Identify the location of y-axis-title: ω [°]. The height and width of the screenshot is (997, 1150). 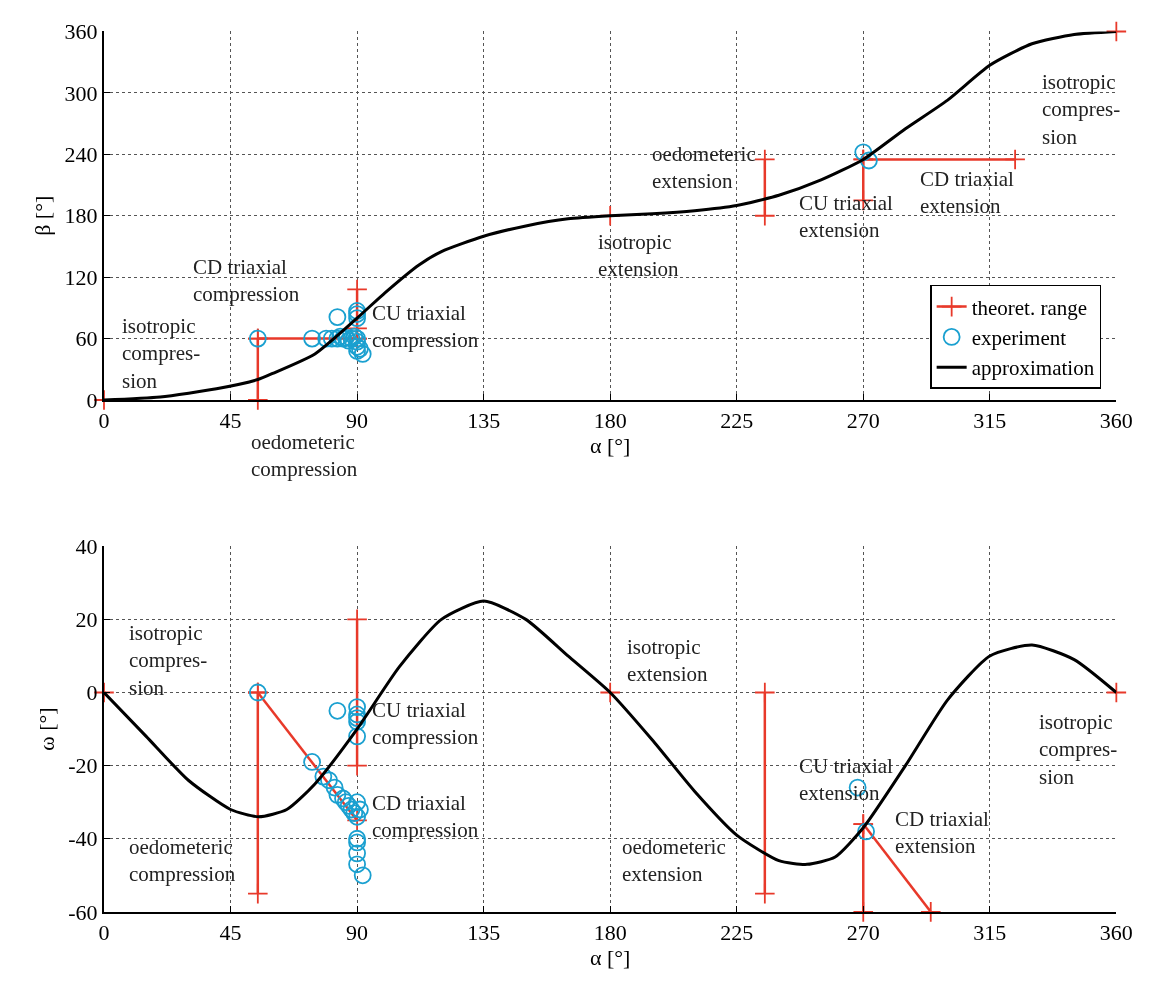
(46, 729).